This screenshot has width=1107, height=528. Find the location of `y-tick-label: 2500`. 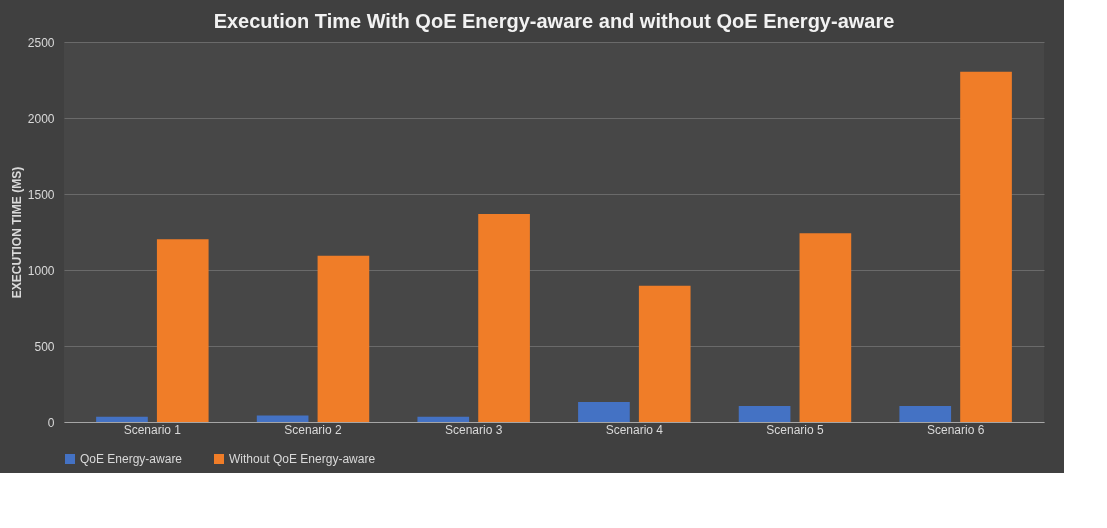

y-tick-label: 2500 is located at coordinates (41, 42).